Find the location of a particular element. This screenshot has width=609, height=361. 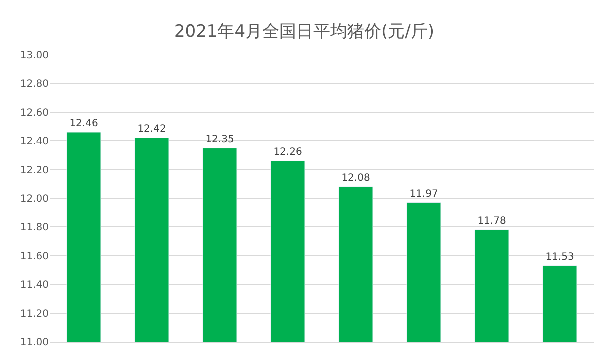

y-tick-label: 12.80 is located at coordinates (34, 84).